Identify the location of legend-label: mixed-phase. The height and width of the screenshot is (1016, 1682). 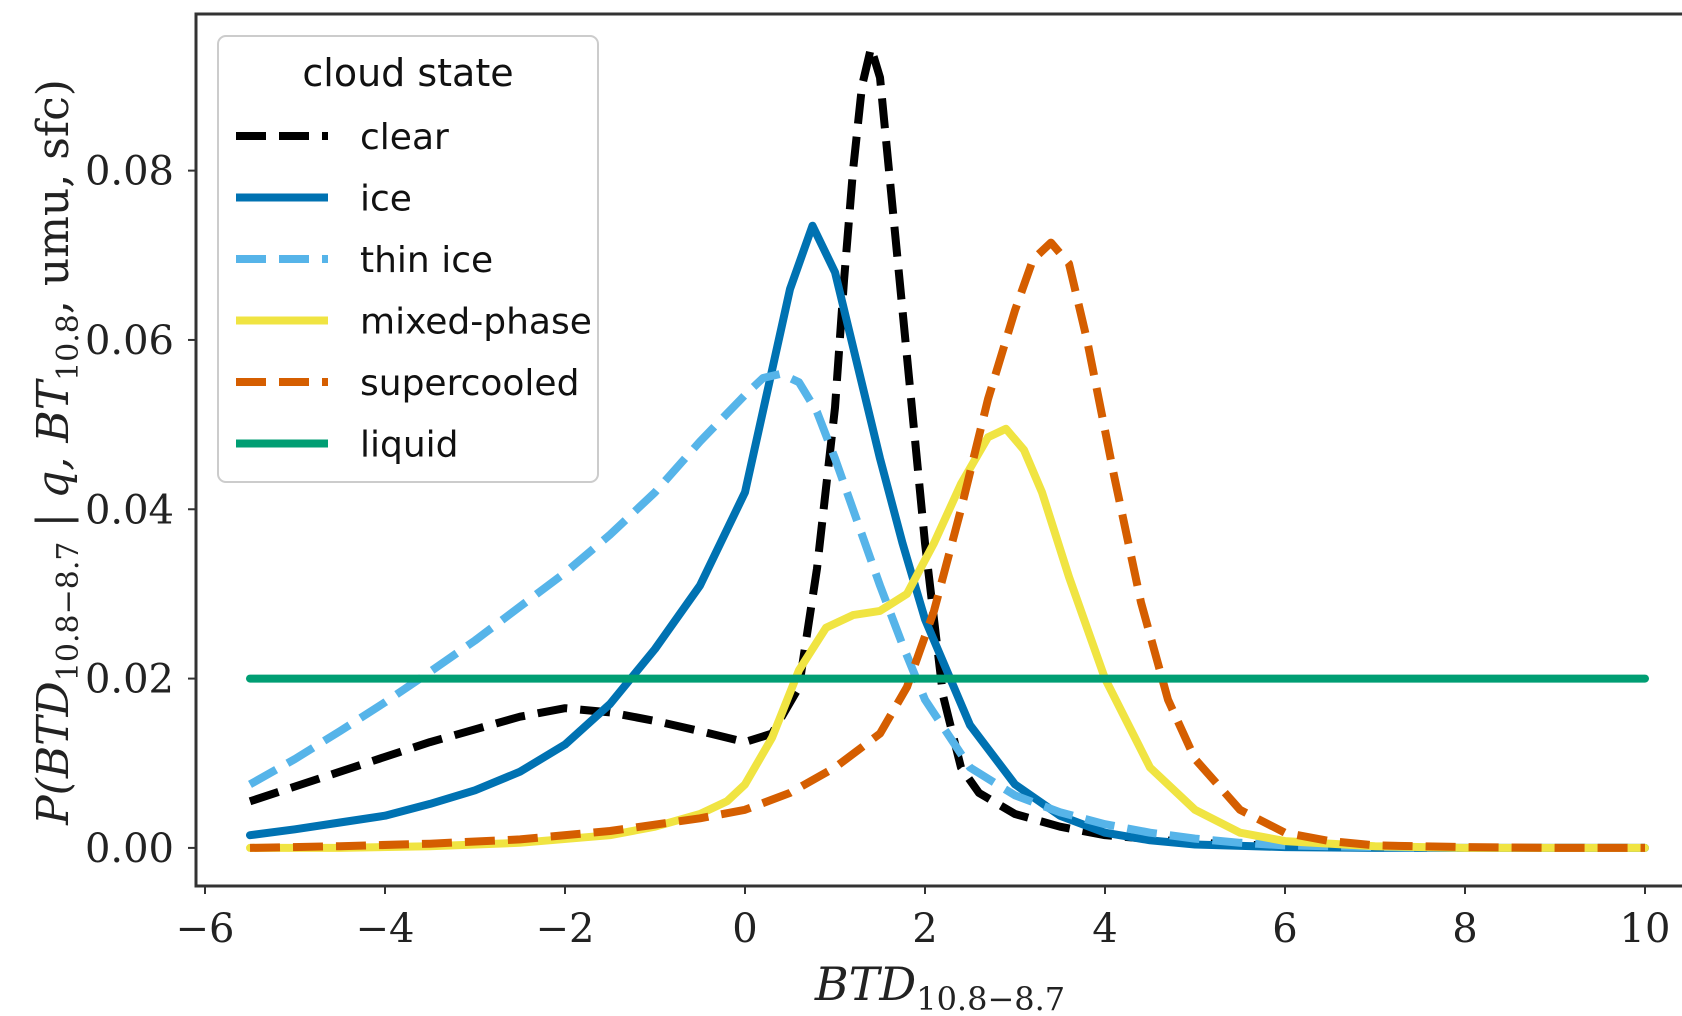
(476, 322).